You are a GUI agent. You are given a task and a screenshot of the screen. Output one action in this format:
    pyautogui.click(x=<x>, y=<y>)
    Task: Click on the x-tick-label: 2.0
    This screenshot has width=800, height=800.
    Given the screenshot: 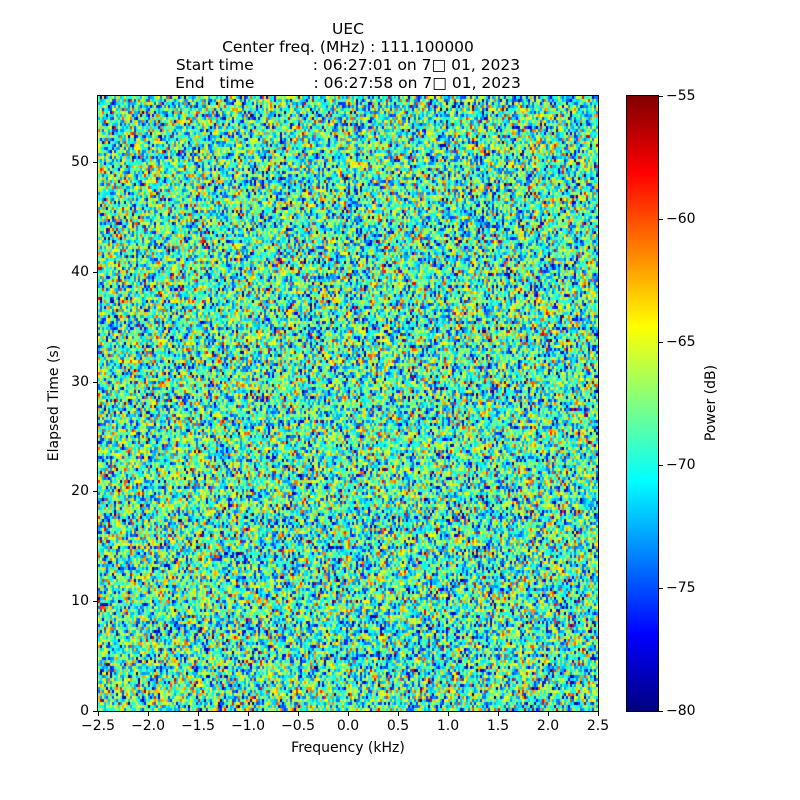 What is the action you would take?
    pyautogui.click(x=548, y=726)
    